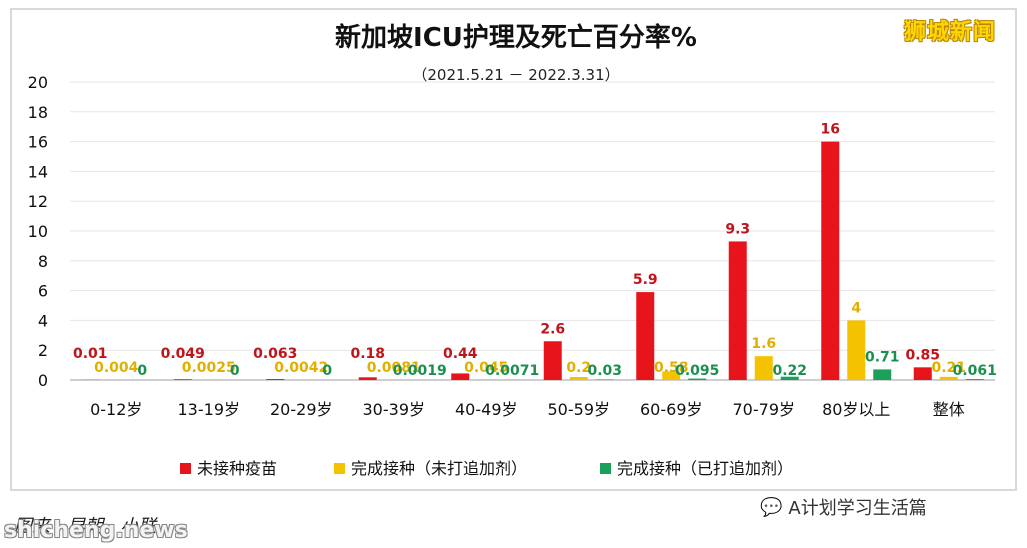 The height and width of the screenshot is (548, 1027). I want to click on y-tick-label: 10, so click(38, 231).